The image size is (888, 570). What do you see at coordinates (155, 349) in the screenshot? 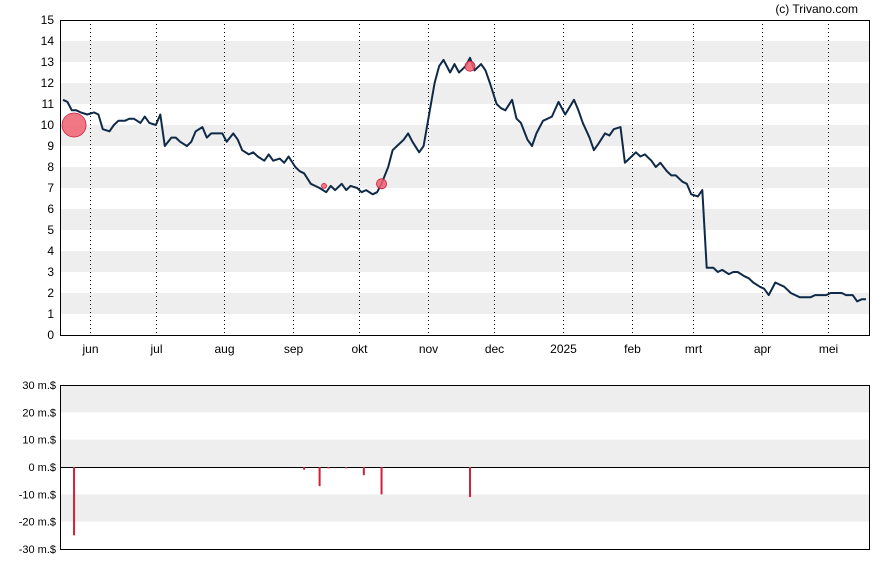
I see `x-tick-label: jul` at bounding box center [155, 349].